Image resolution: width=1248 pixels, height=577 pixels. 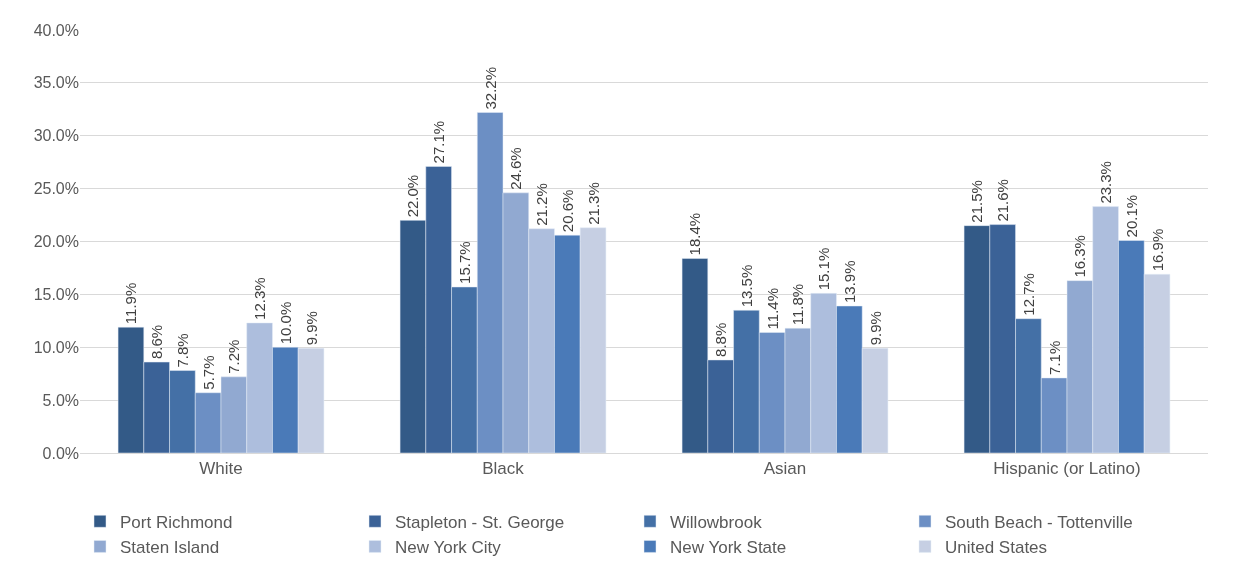 I want to click on data-label: 24.6%, so click(x=516, y=168).